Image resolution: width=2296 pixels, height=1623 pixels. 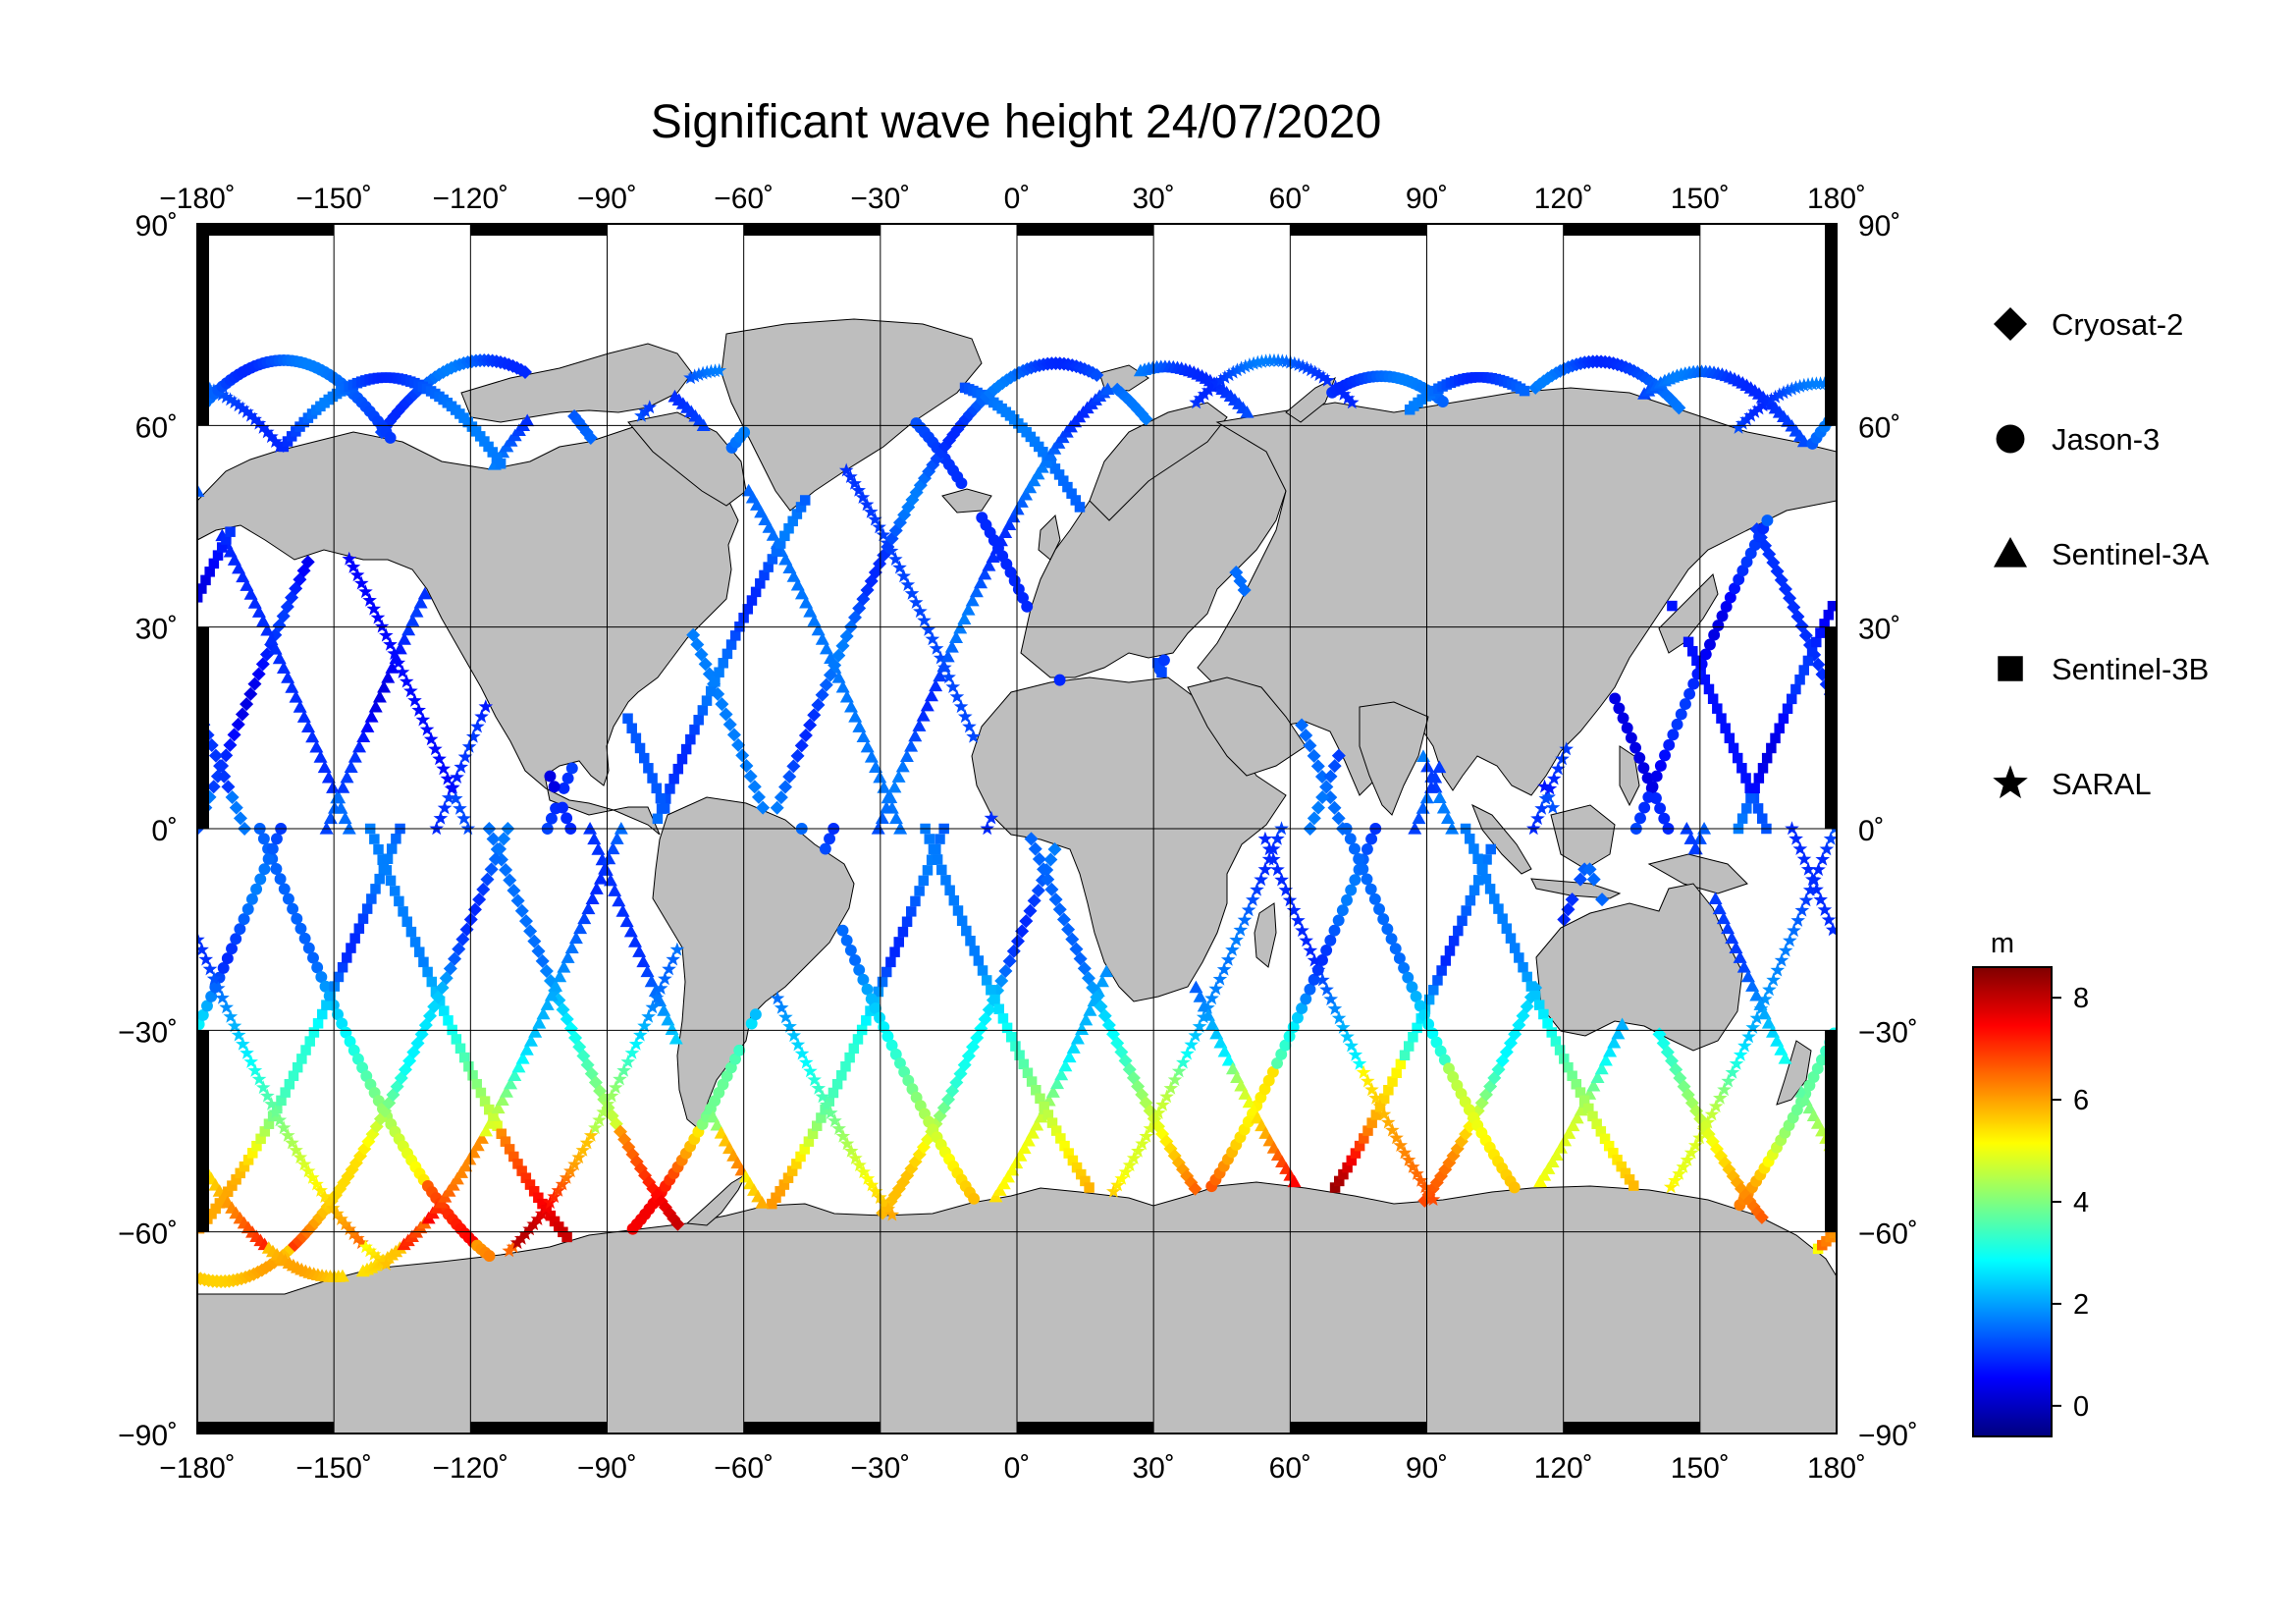 What do you see at coordinates (1270, 594) in the screenshot?
I see `track-star` at bounding box center [1270, 594].